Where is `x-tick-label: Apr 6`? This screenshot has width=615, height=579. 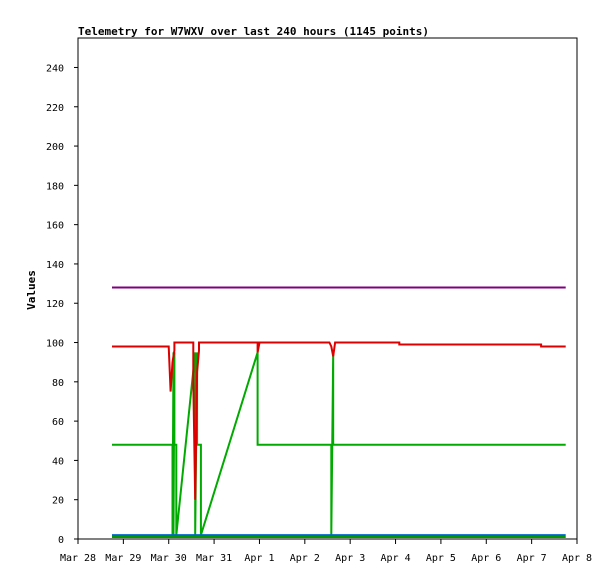
x-tick-label: Apr 6 is located at coordinates (486, 558).